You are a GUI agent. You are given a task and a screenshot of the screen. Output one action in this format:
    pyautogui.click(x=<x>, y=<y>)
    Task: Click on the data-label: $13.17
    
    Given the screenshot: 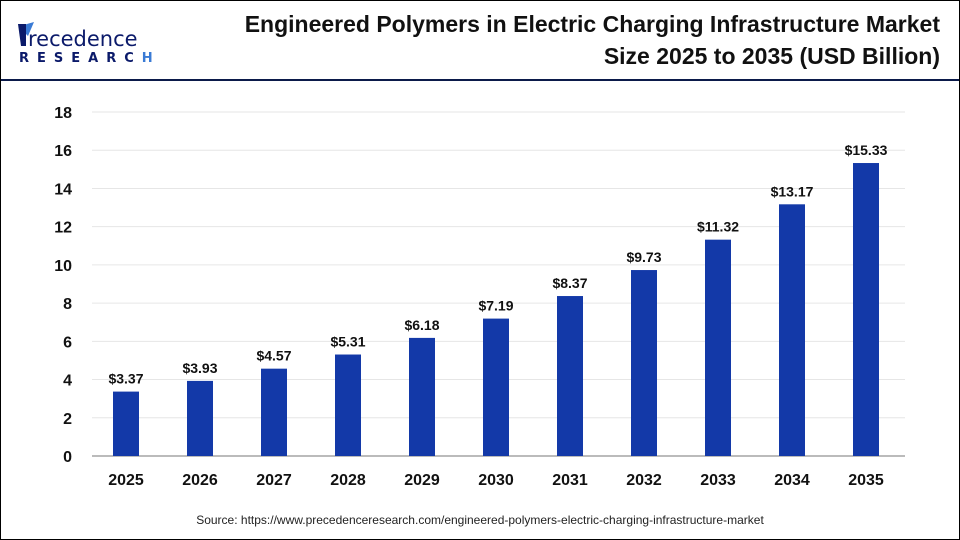 What is the action you would take?
    pyautogui.click(x=792, y=191)
    